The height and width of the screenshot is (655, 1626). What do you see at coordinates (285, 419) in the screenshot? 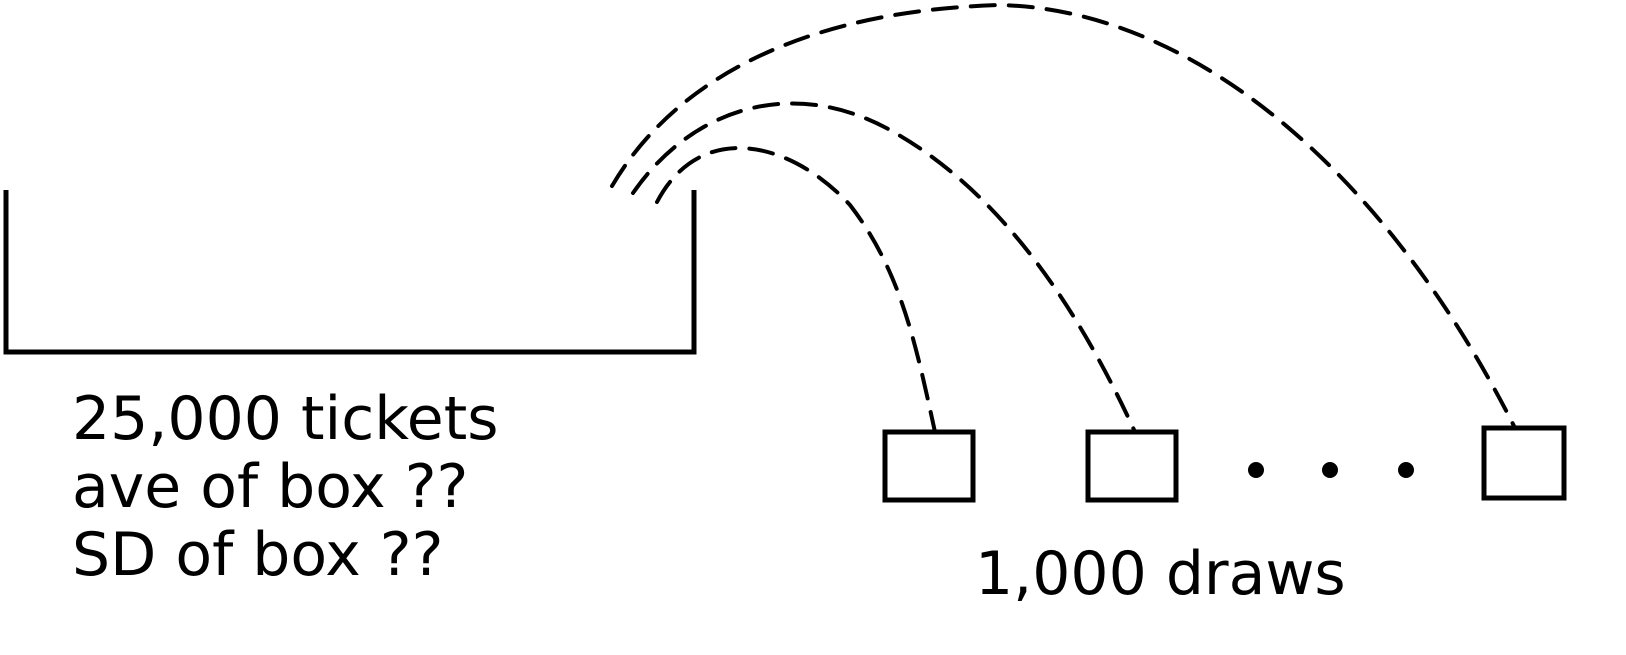
I see `tickets-count-label: 25,000 tickets` at bounding box center [285, 419].